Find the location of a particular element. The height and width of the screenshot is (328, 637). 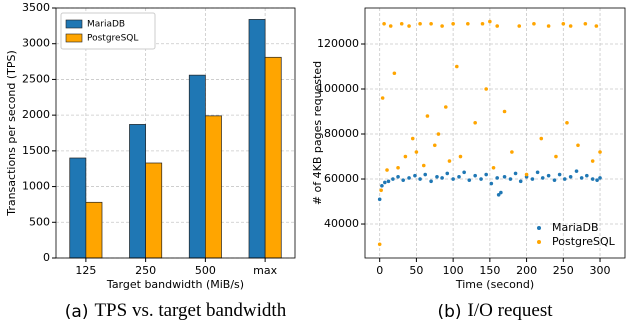

caption: (a) TPS vs. target bandwidth is located at coordinates (176, 311).